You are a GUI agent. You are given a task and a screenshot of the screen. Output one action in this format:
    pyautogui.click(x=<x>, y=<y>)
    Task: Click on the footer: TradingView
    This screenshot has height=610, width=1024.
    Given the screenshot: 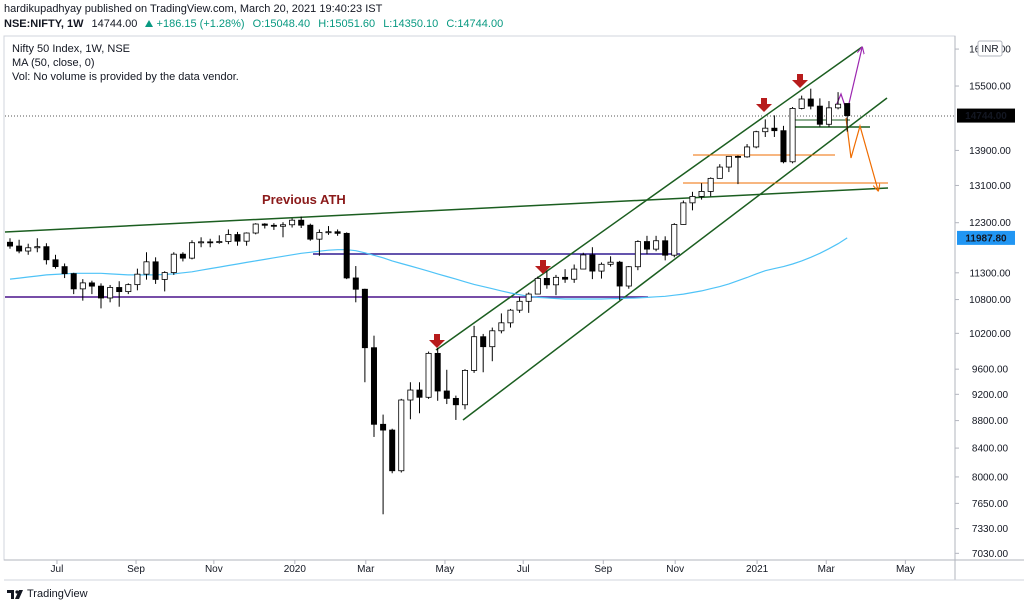 What is the action you would take?
    pyautogui.click(x=47, y=594)
    